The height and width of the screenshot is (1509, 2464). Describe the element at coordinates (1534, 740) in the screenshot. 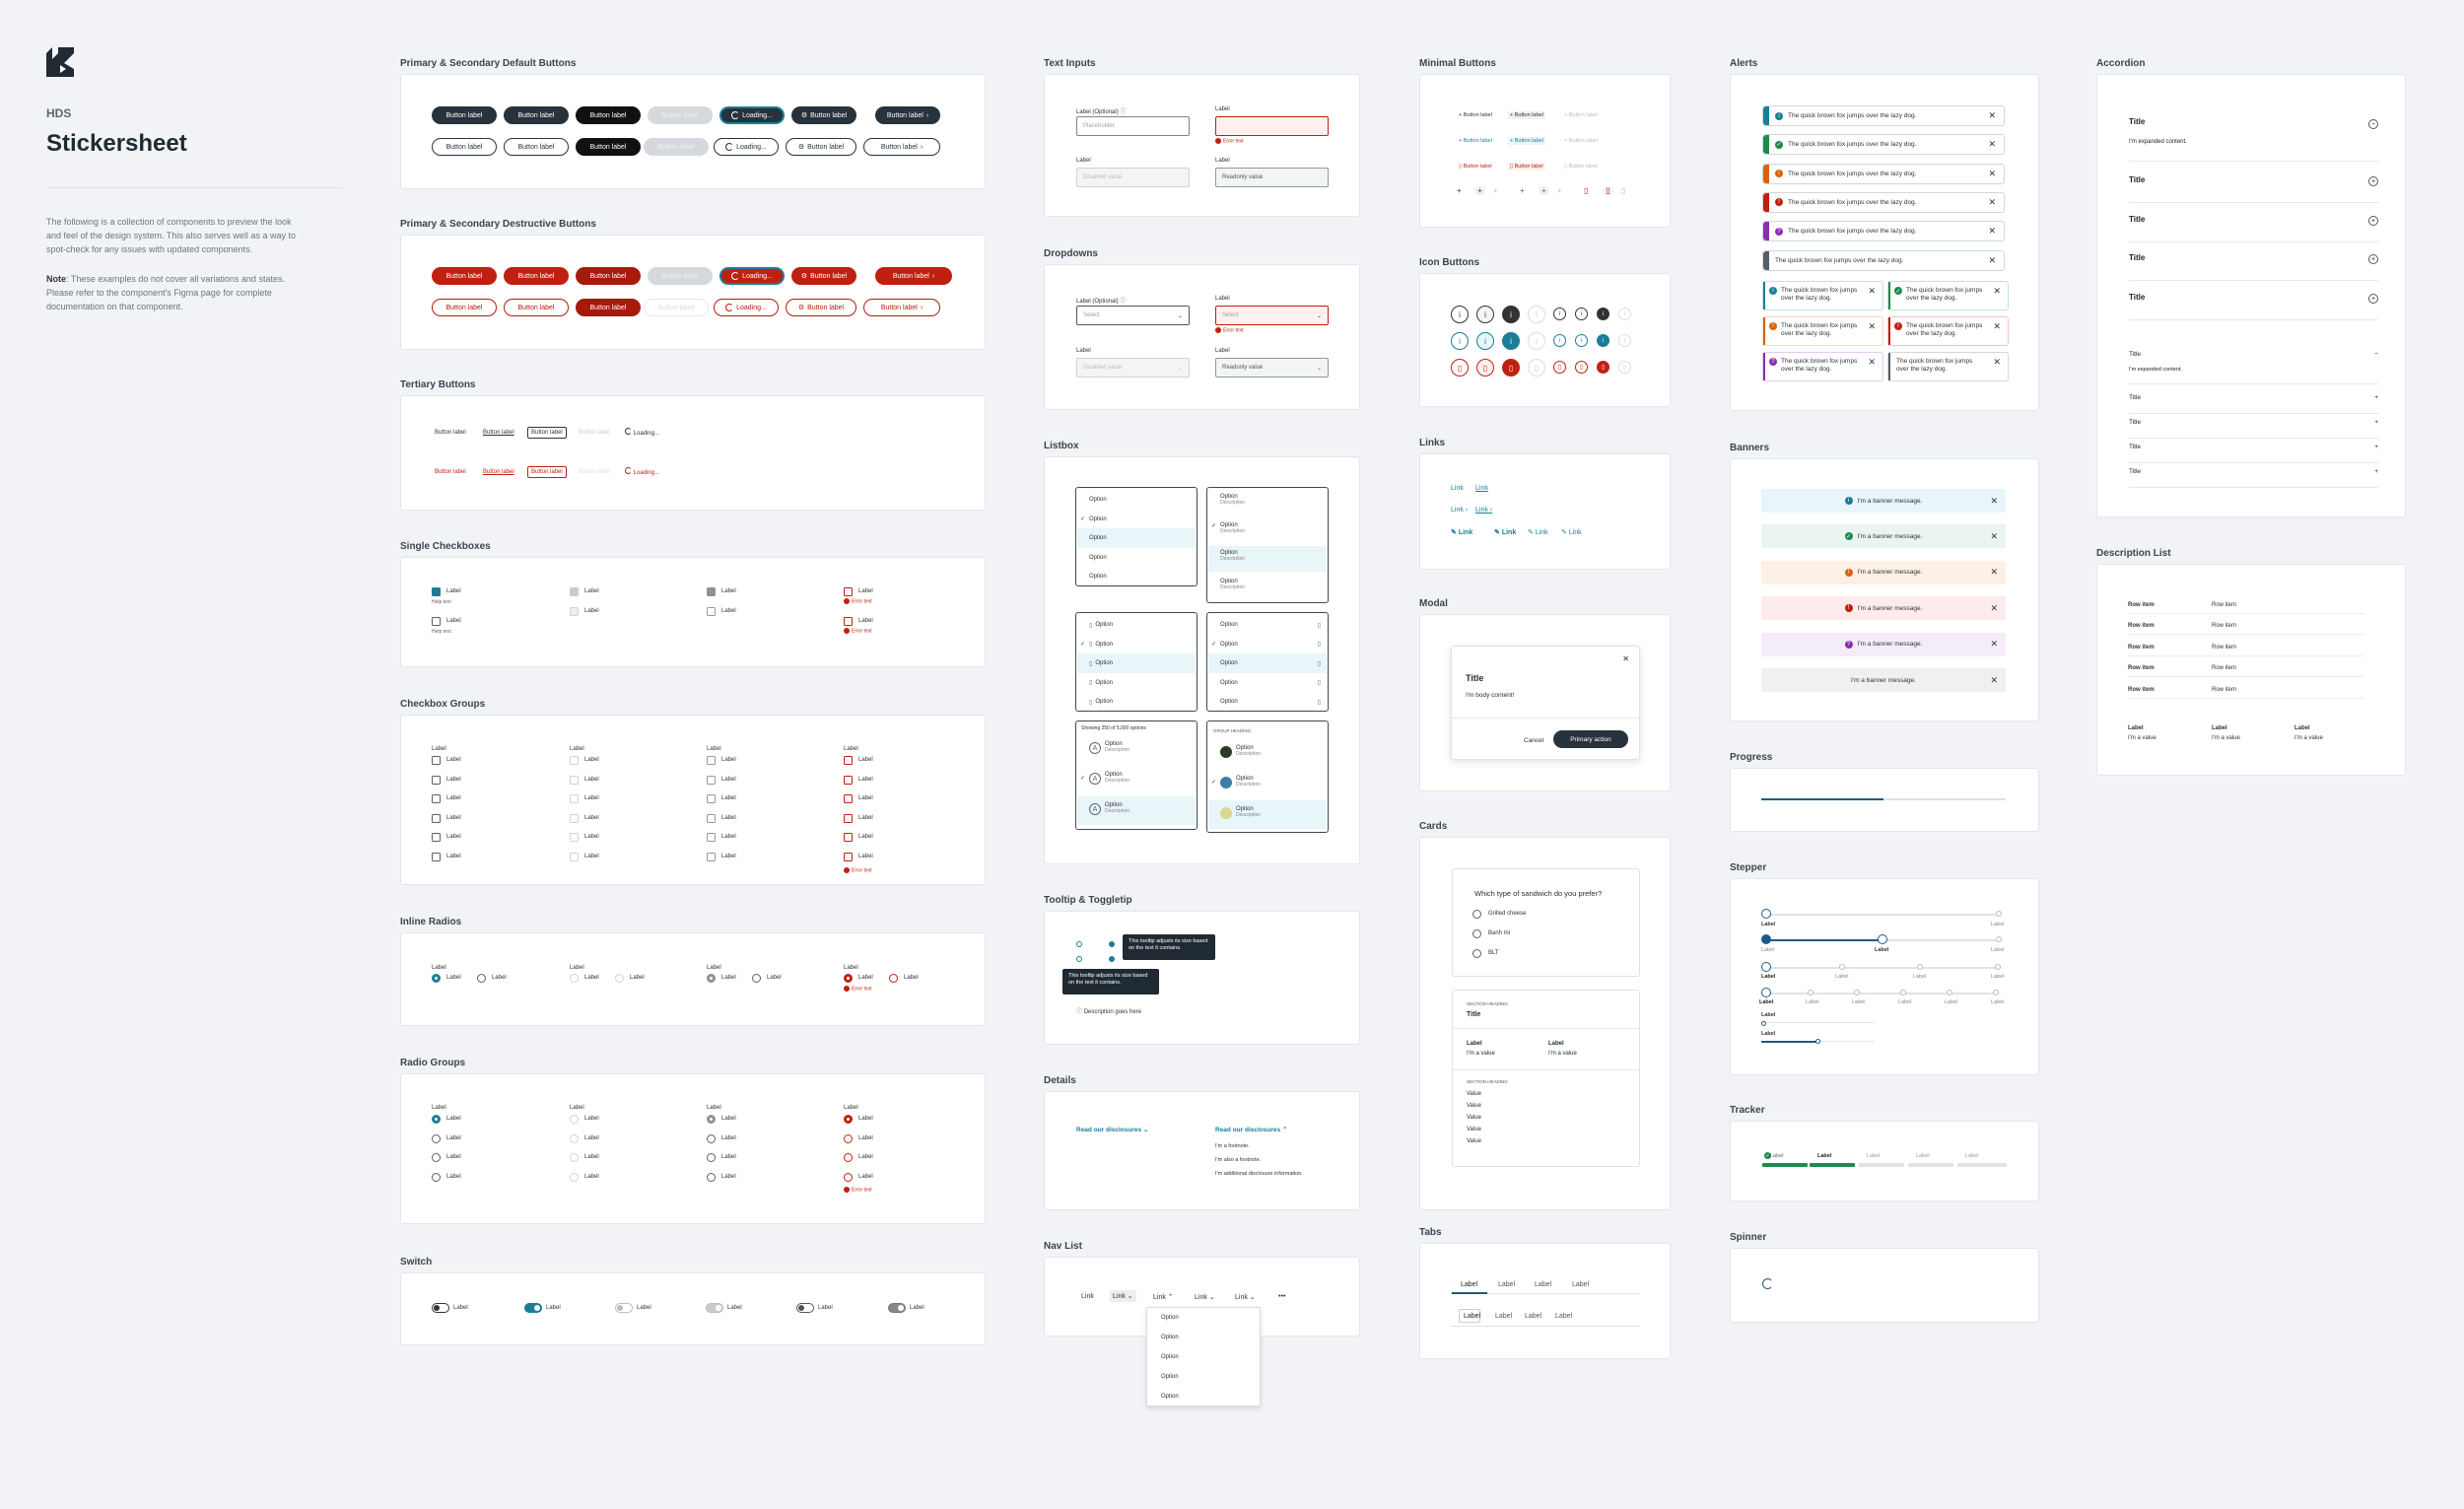

I see `cancel-button: Cancel` at that location.